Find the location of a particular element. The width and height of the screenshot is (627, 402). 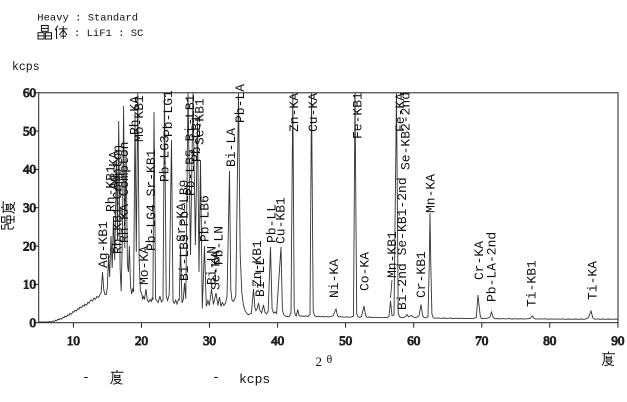

svg-text: Mo-KB1 is located at coordinates (139, 118).